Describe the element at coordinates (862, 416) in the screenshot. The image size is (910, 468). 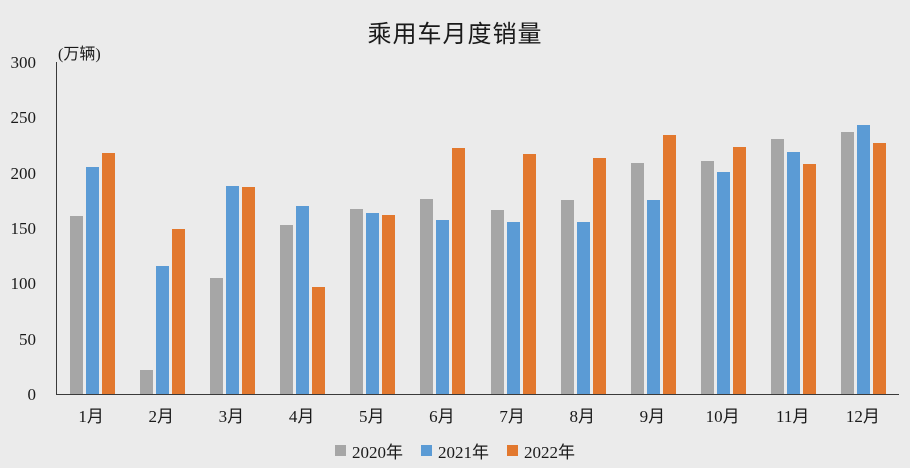
I see `x-tick-label: 12月` at that location.